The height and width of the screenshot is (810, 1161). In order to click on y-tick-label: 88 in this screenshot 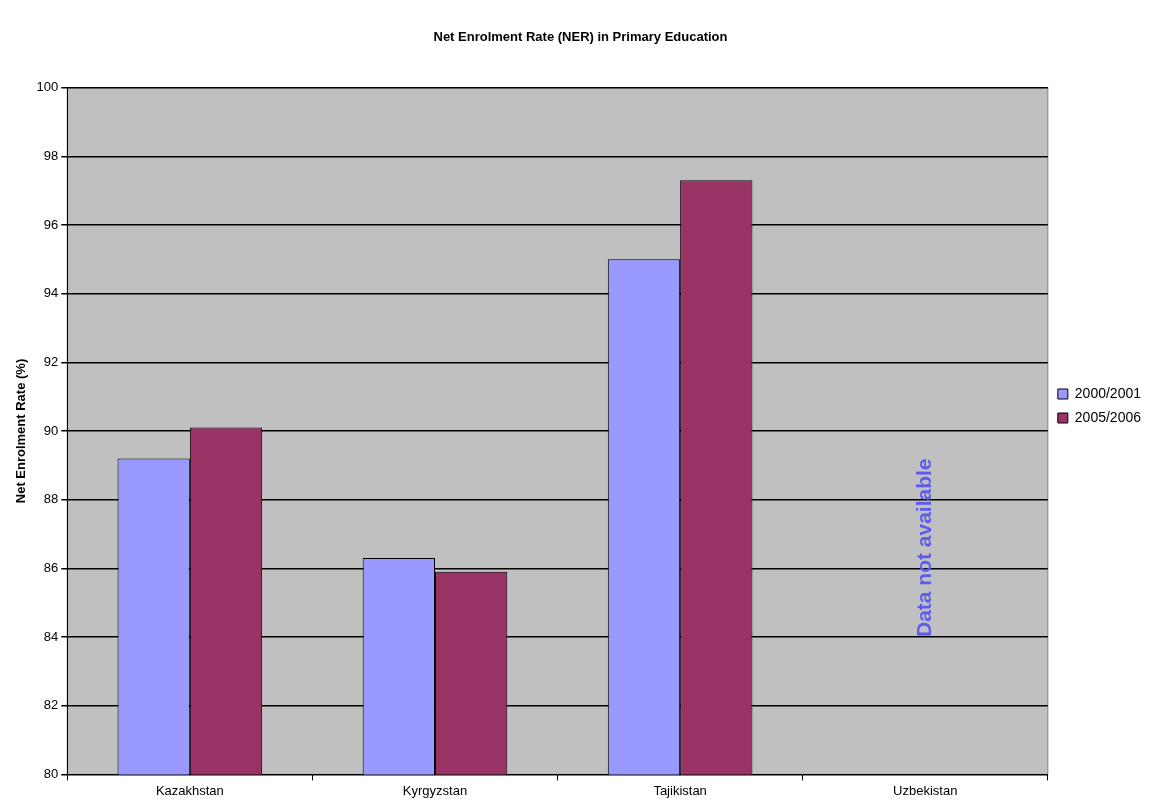, I will do `click(51, 499)`.